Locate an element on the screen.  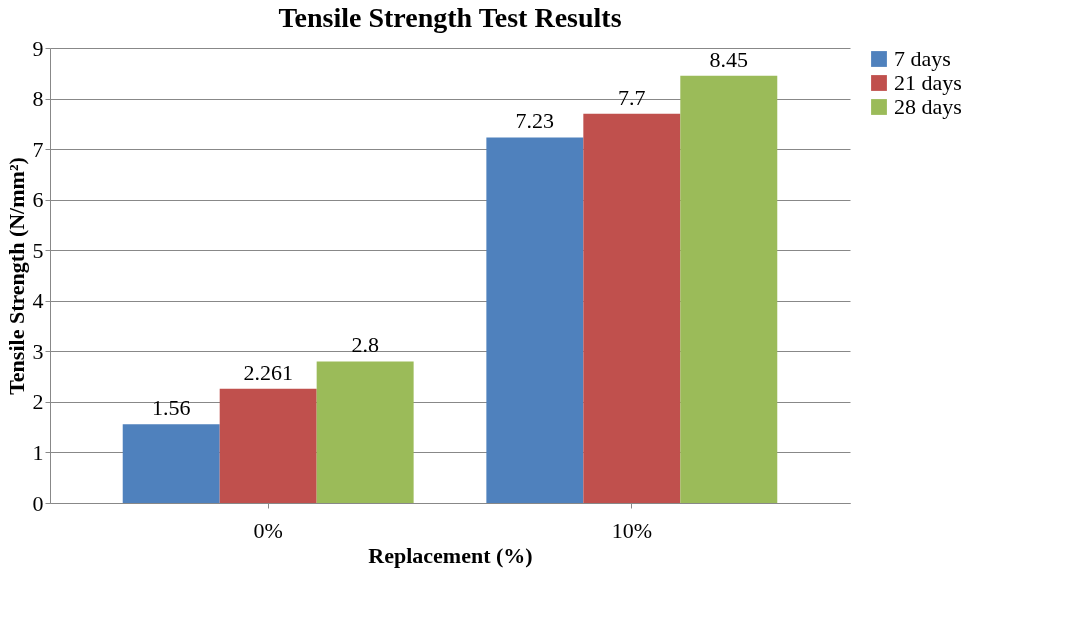
data-label: 1.56 is located at coordinates (171, 408).